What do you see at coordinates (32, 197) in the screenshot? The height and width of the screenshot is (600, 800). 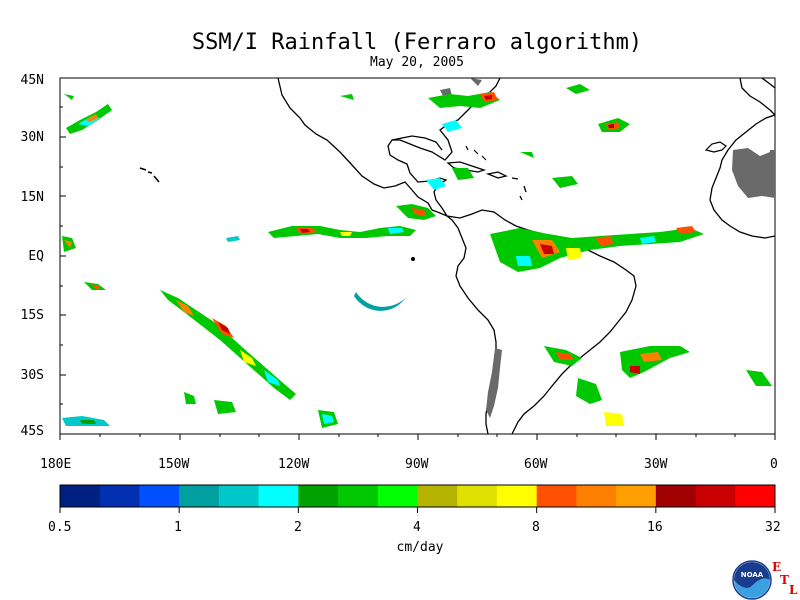 I see `lat-label-15n: 15N` at bounding box center [32, 197].